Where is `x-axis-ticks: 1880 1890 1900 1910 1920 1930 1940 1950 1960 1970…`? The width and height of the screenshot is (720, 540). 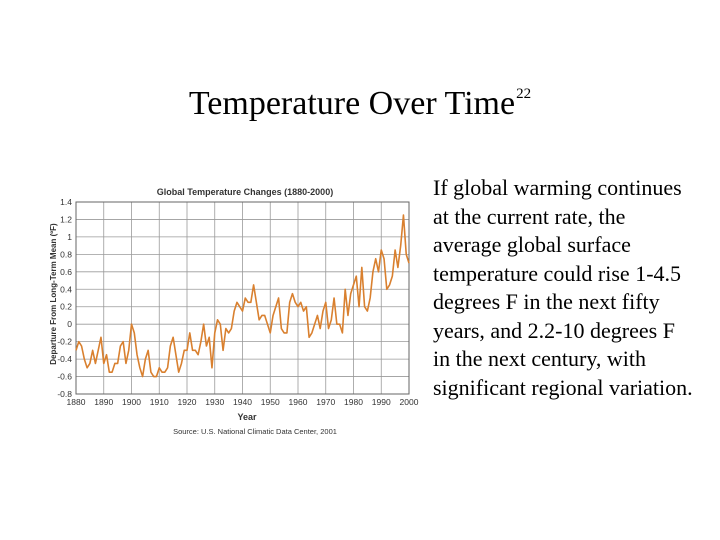
x-axis-ticks: 1880 1890 1900 1910 1920 1930 1940 1950 1960 1970… is located at coordinates (243, 402).